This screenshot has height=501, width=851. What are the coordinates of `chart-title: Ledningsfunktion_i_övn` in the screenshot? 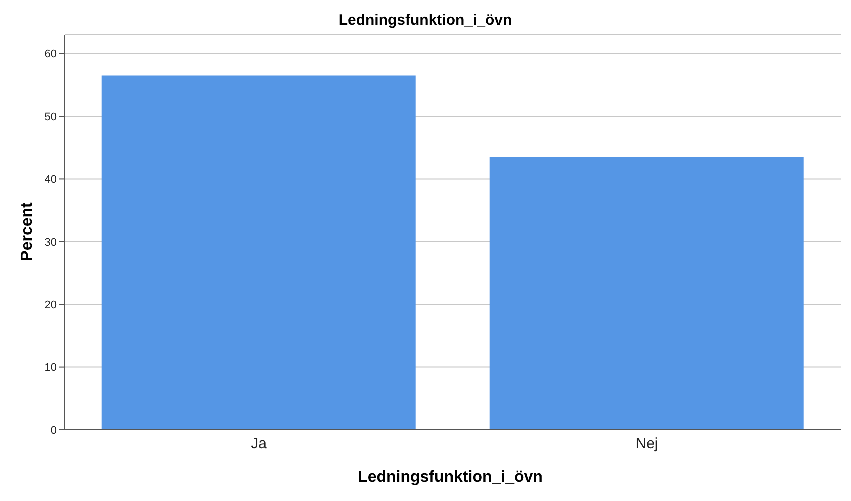 It's located at (426, 20).